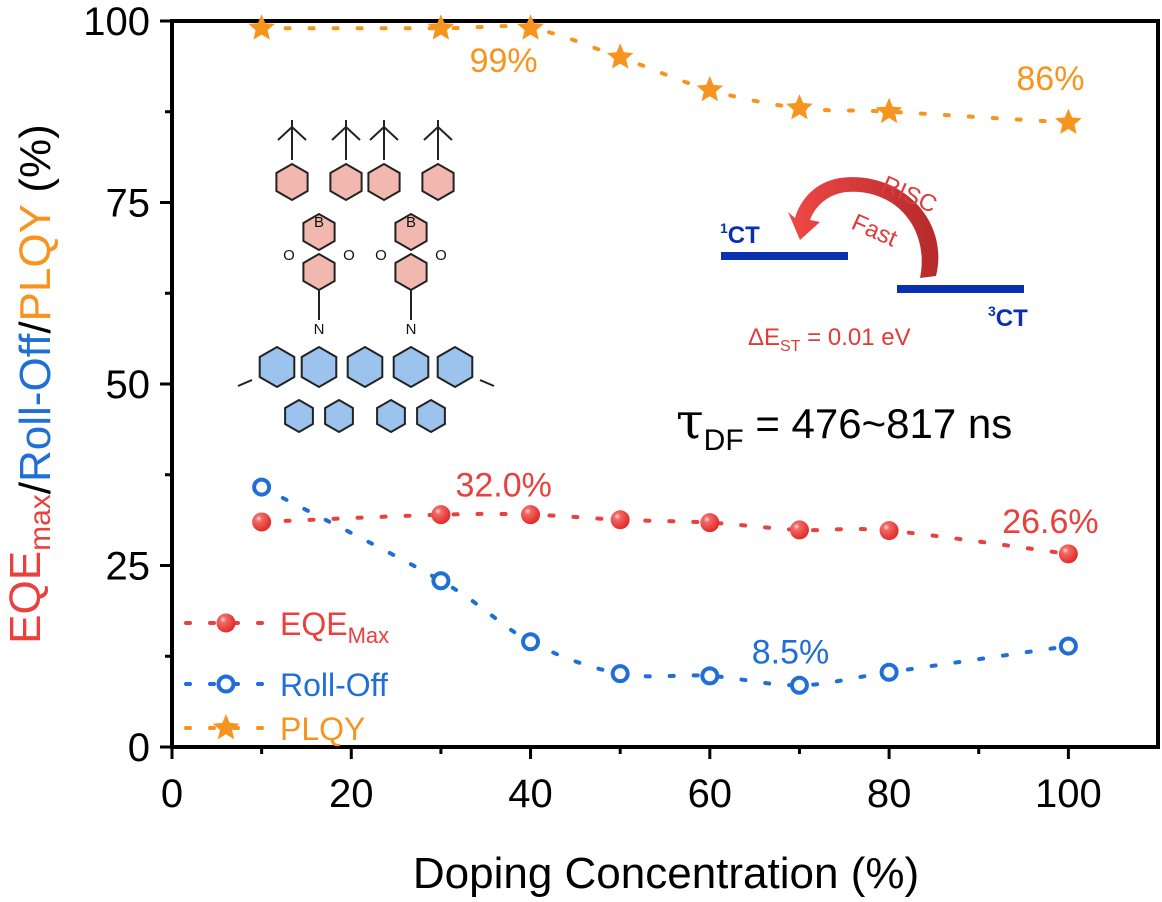  I want to click on lifetime-label: τDF = 476~817 ns, so click(844, 424).